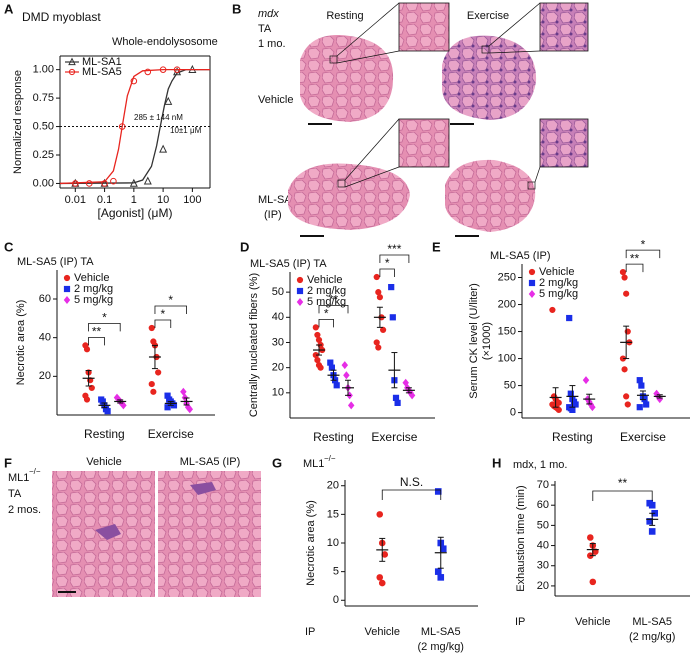 The image size is (700, 656). What do you see at coordinates (8, 462) in the screenshot?
I see `panel-label: F` at bounding box center [8, 462].